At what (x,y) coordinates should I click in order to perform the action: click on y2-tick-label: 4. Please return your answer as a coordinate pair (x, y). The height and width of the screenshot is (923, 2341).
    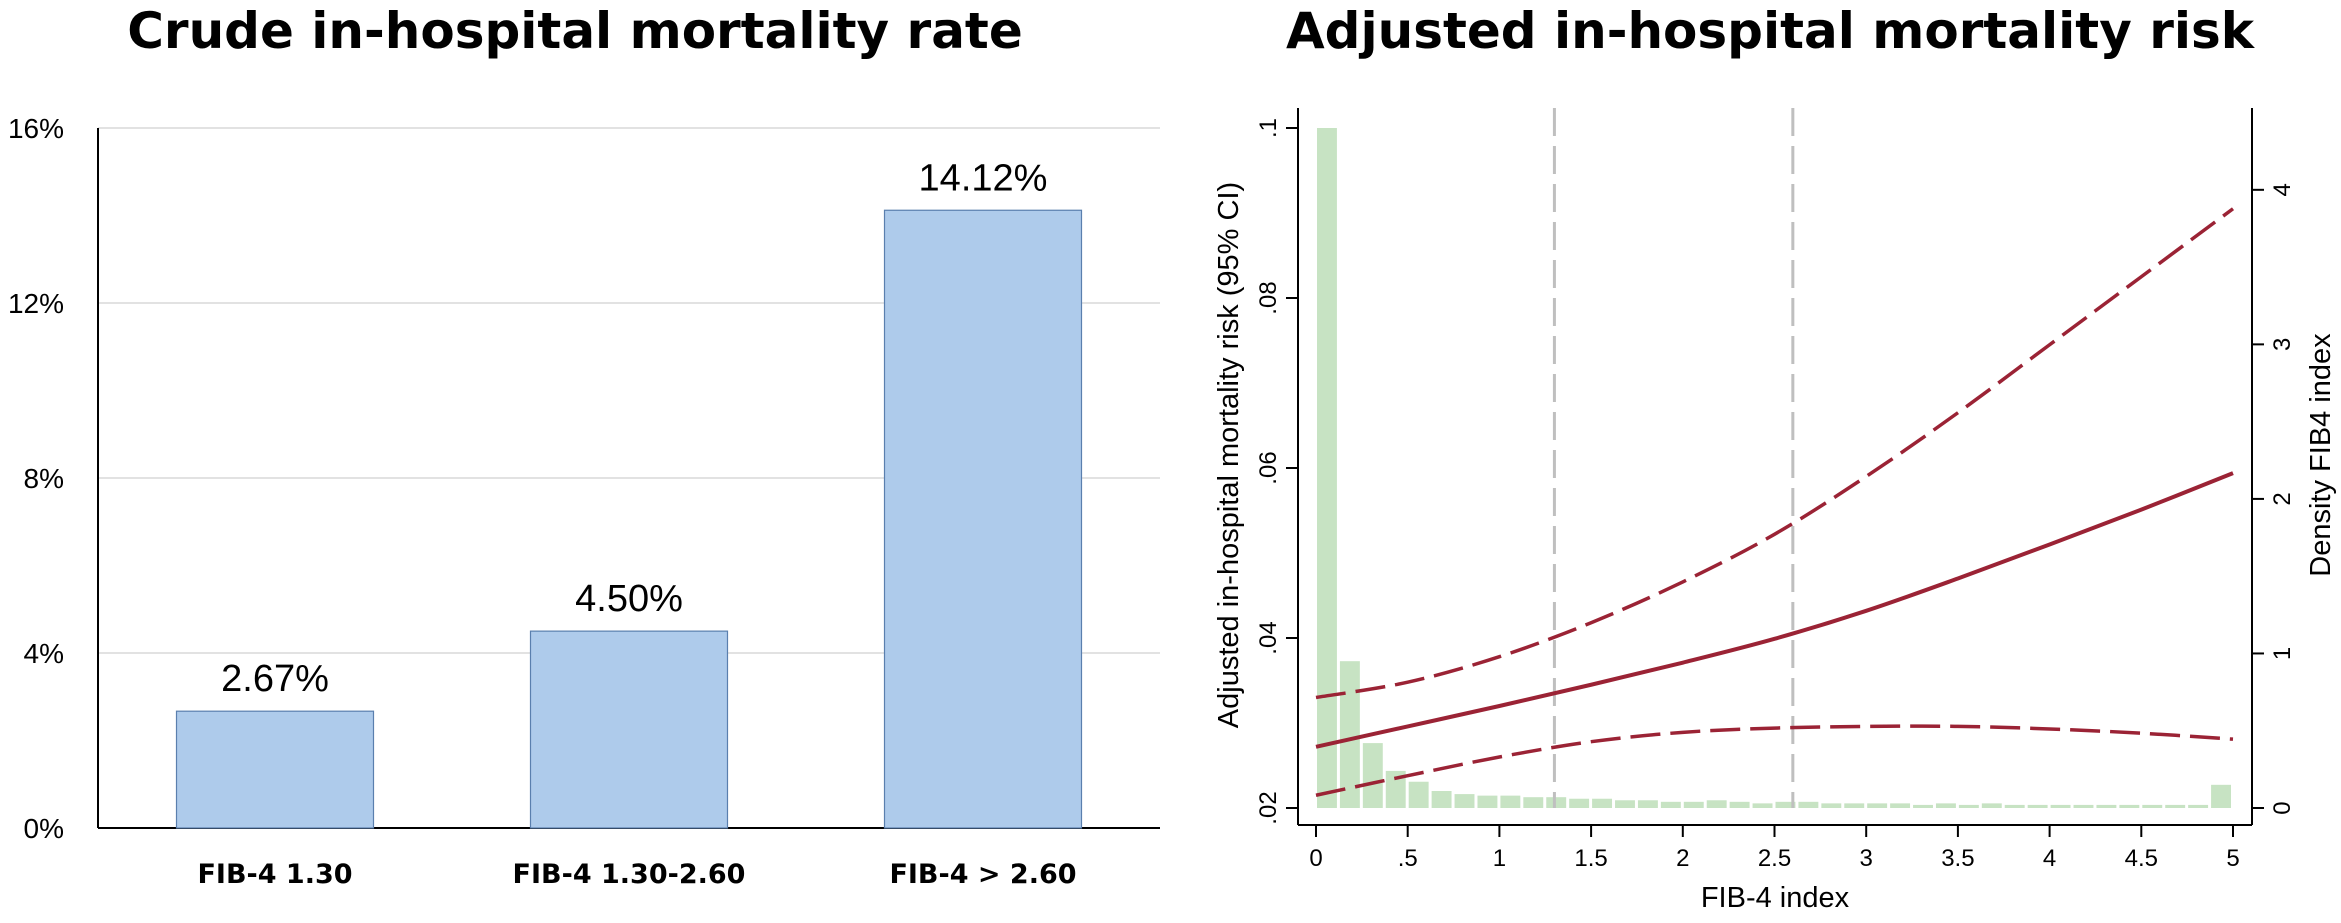
    Looking at the image, I should click on (2282, 189).